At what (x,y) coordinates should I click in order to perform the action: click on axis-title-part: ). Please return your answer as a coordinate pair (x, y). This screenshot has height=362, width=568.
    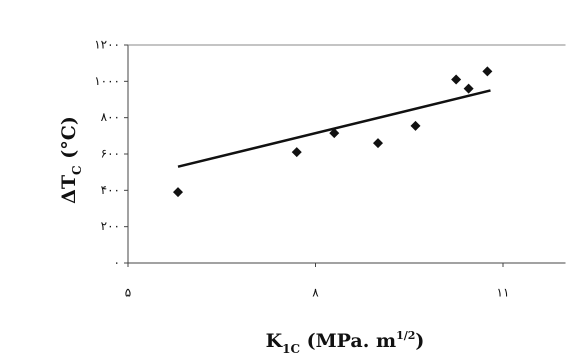
    Looking at the image, I should click on (419, 341).